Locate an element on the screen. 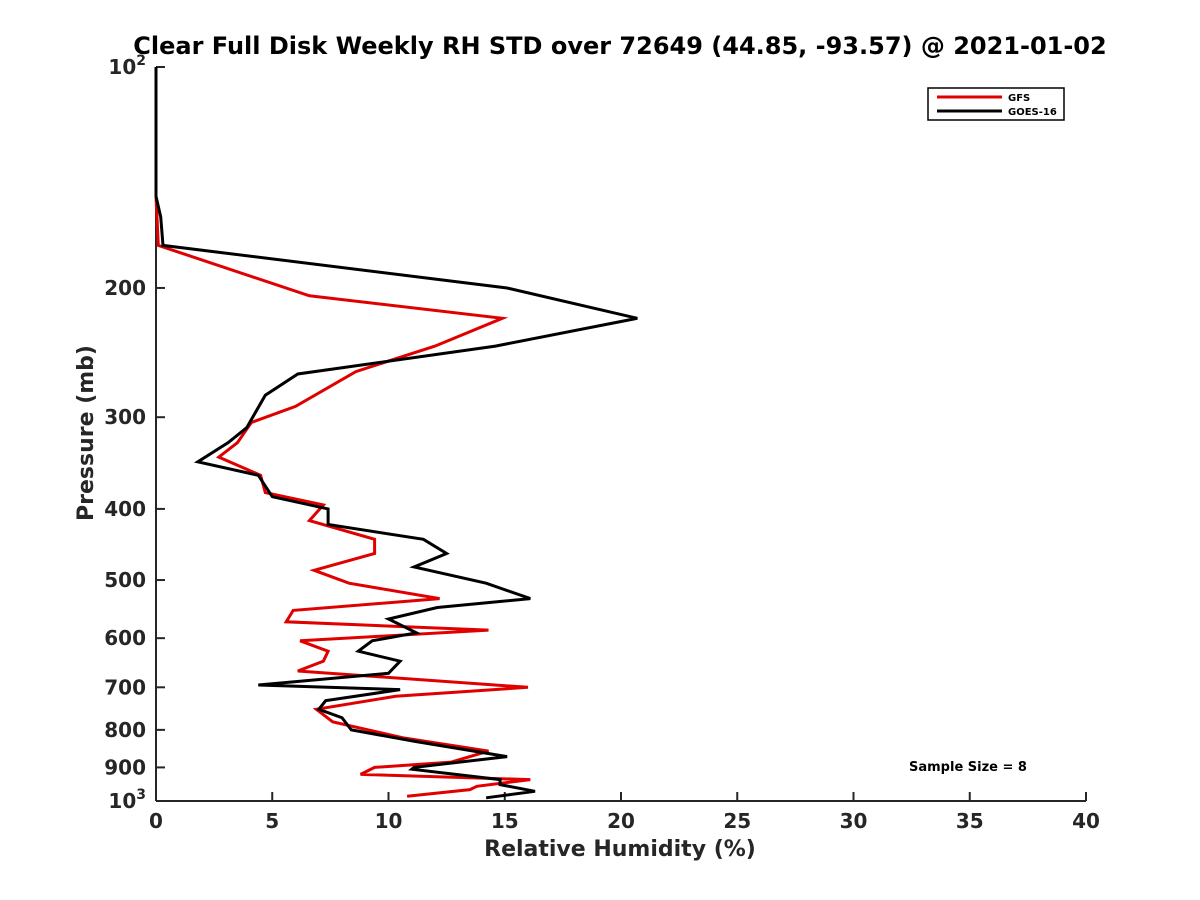 The image size is (1200, 900). y-tick-label: 200 is located at coordinates (125, 288).